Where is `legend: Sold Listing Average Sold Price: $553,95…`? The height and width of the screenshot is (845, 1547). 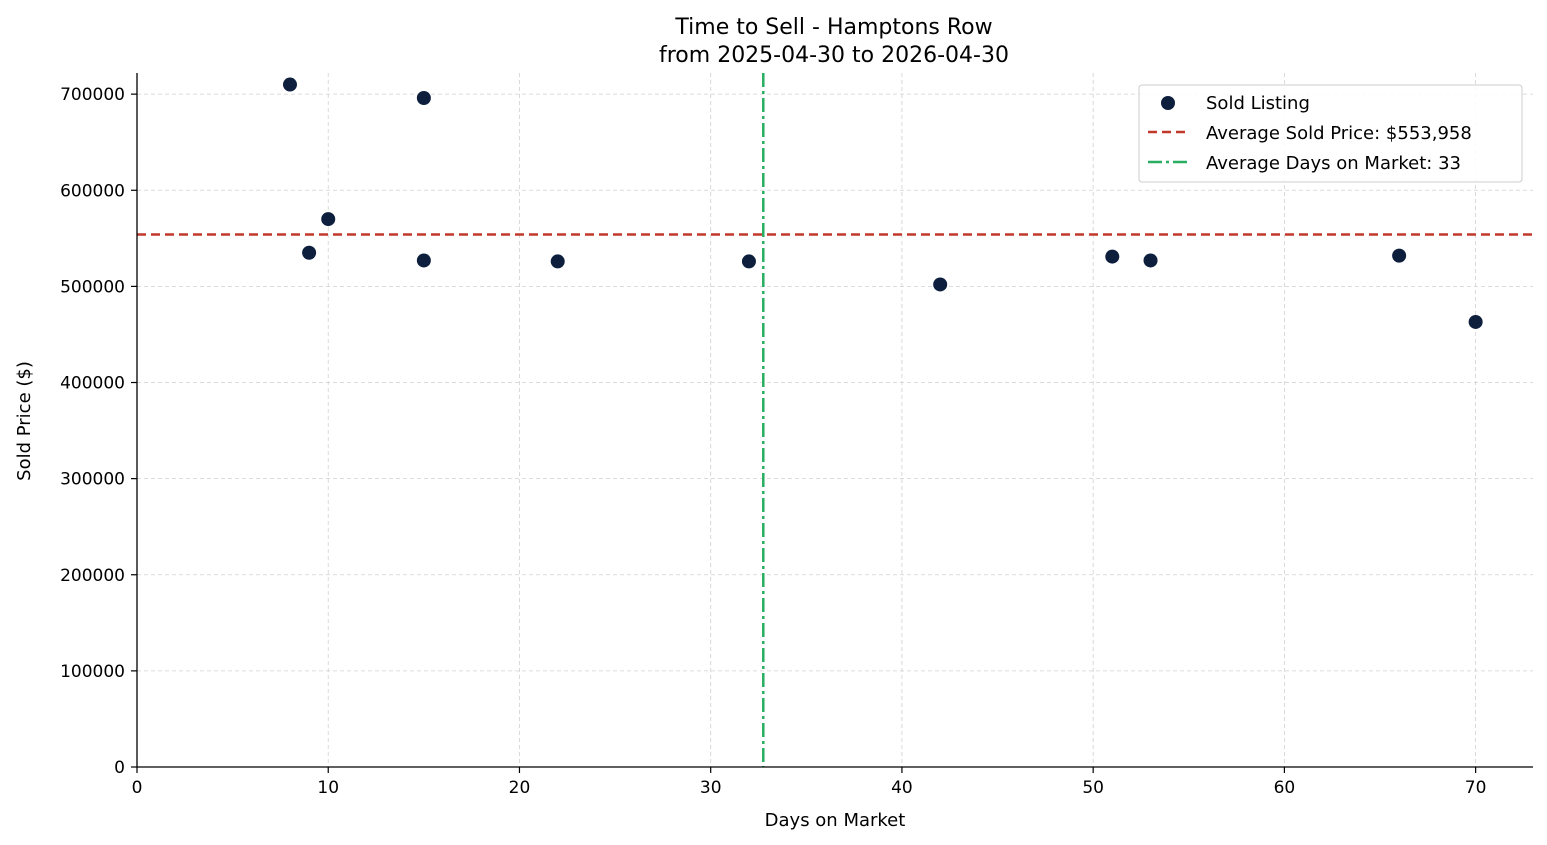
legend: Sold Listing Average Sold Price: $553,95… is located at coordinates (1330, 133).